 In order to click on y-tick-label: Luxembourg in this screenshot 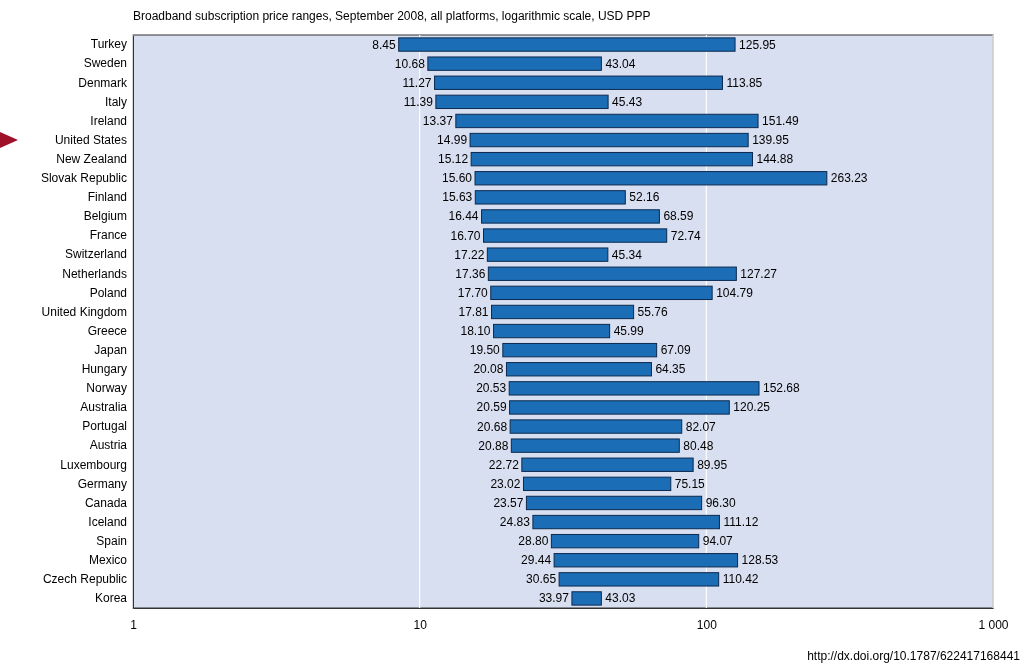, I will do `click(93, 464)`.